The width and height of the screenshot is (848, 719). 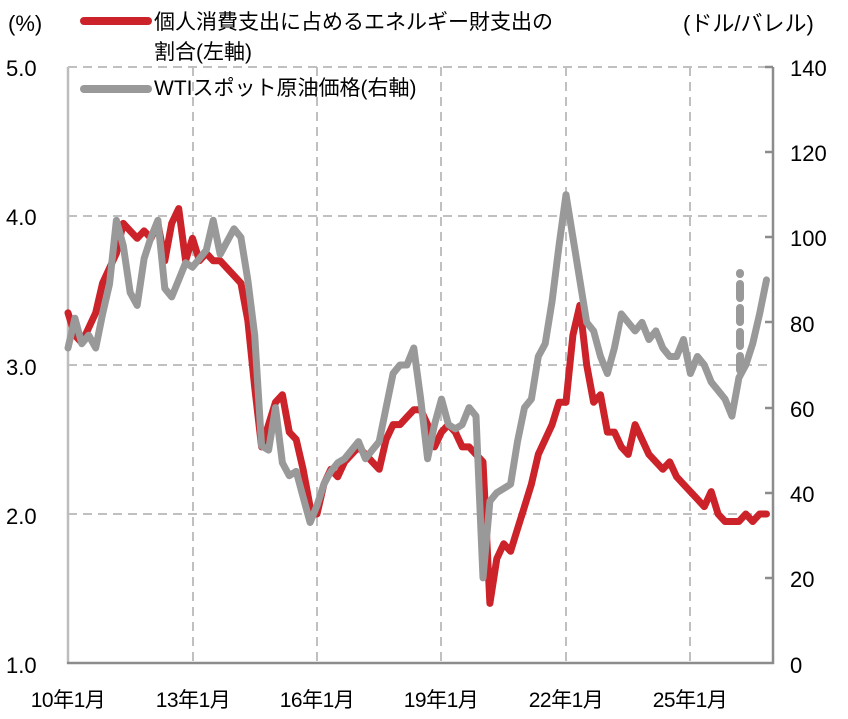 I want to click on legend-label-energy-share: 個人消費支出に占めるエネルギー財支出の 割合(左軸), so click(x=353, y=38).